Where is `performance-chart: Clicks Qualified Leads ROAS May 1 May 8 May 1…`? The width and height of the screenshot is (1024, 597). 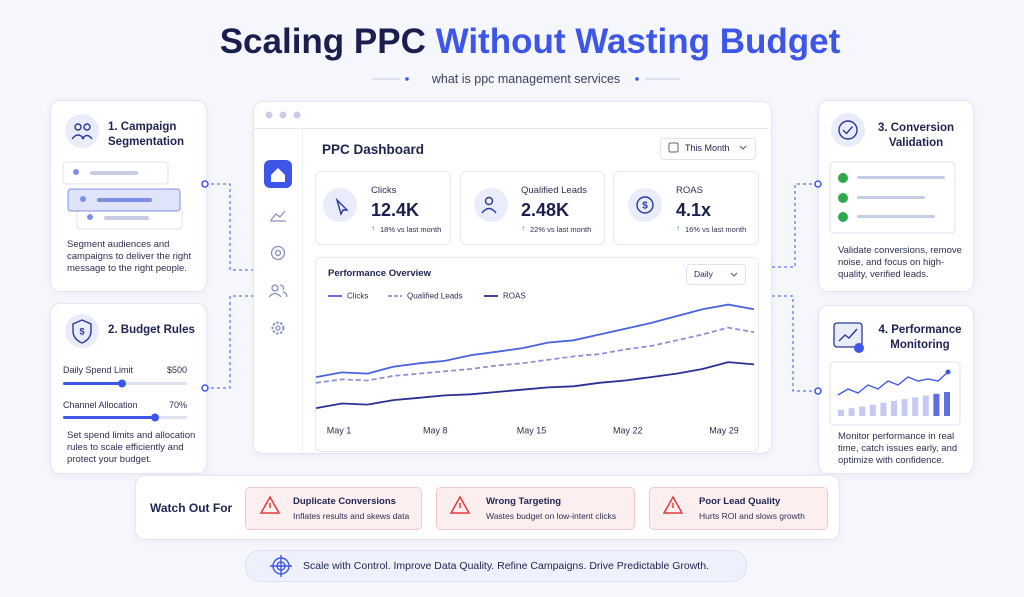 performance-chart: Clicks Qualified Leads ROAS May 1 May 8 May 1… is located at coordinates (535, 363).